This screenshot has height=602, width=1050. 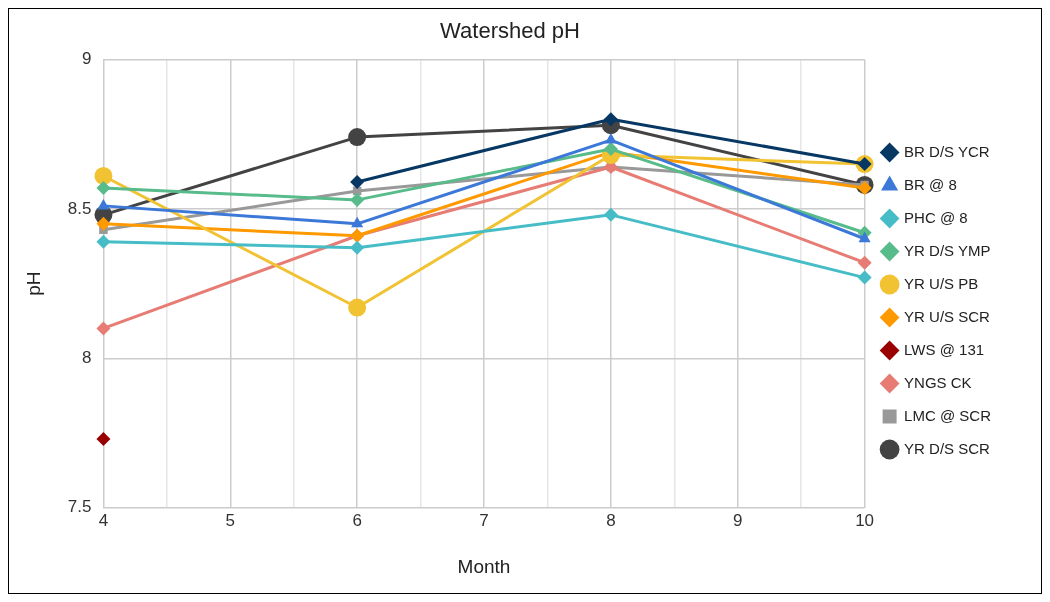 What do you see at coordinates (948, 415) in the screenshot?
I see `legend-label: LMC @ SCR` at bounding box center [948, 415].